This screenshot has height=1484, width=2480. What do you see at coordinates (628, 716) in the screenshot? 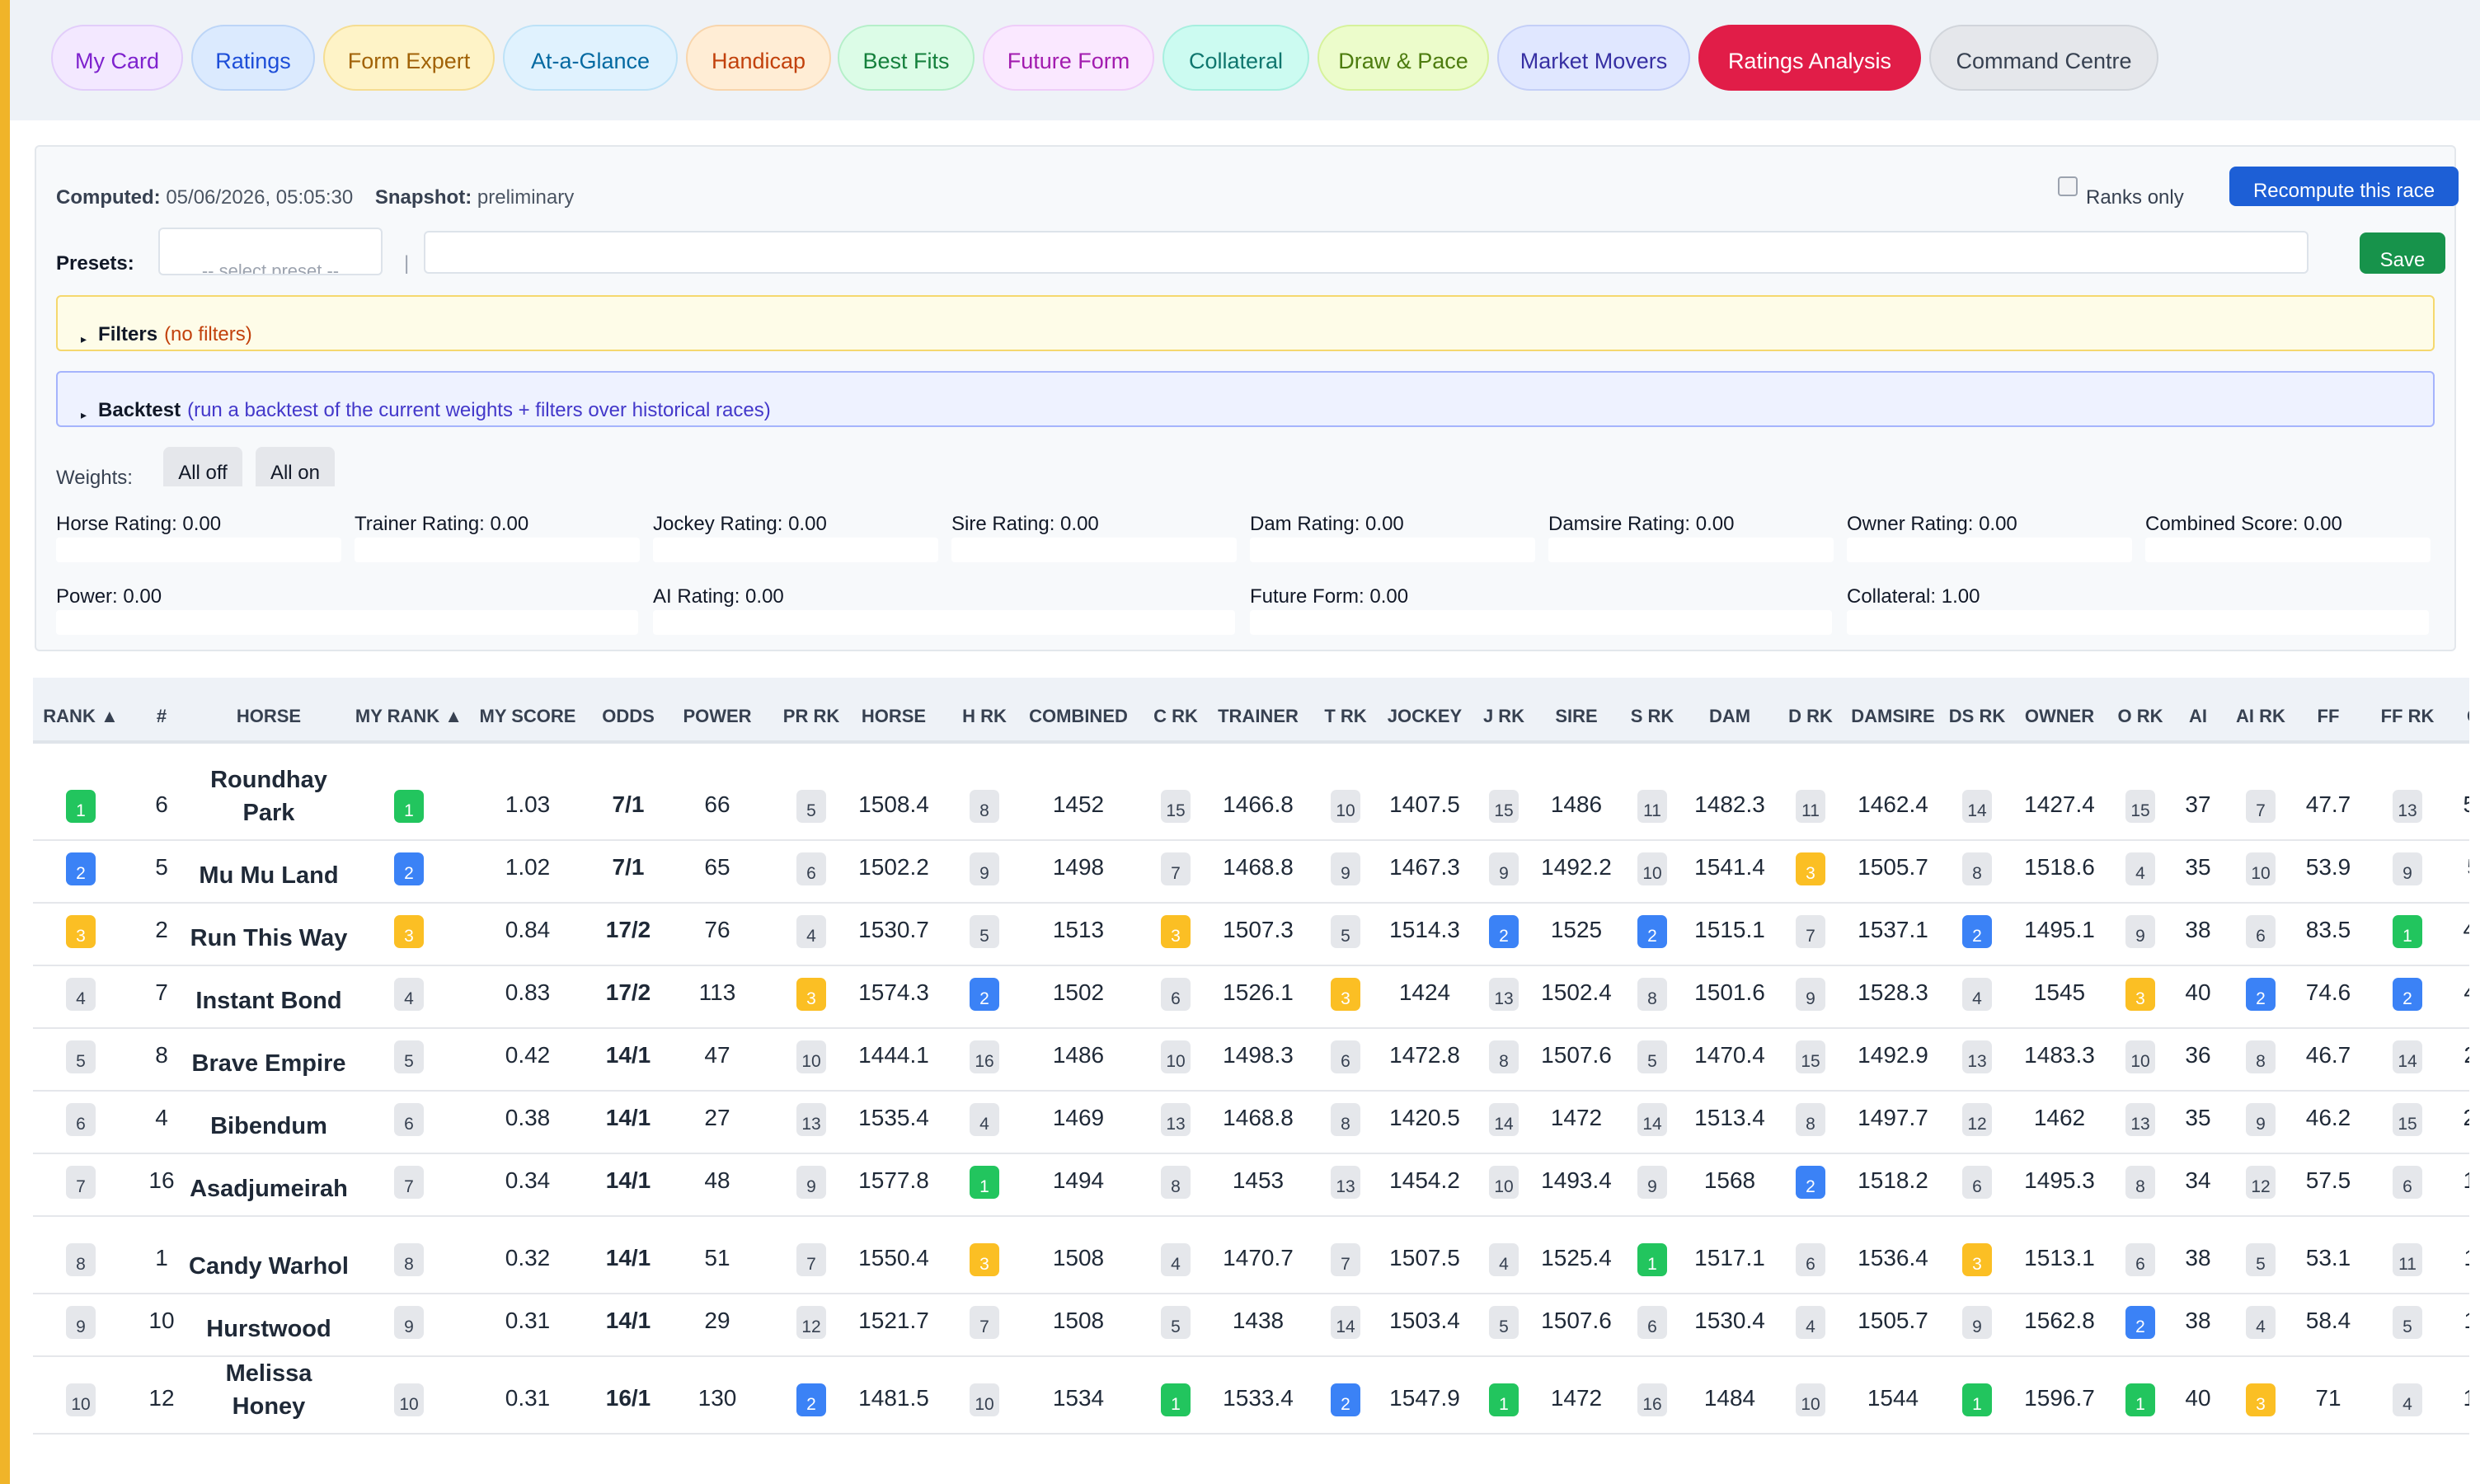
I see `column-header-odds: ODDS` at bounding box center [628, 716].